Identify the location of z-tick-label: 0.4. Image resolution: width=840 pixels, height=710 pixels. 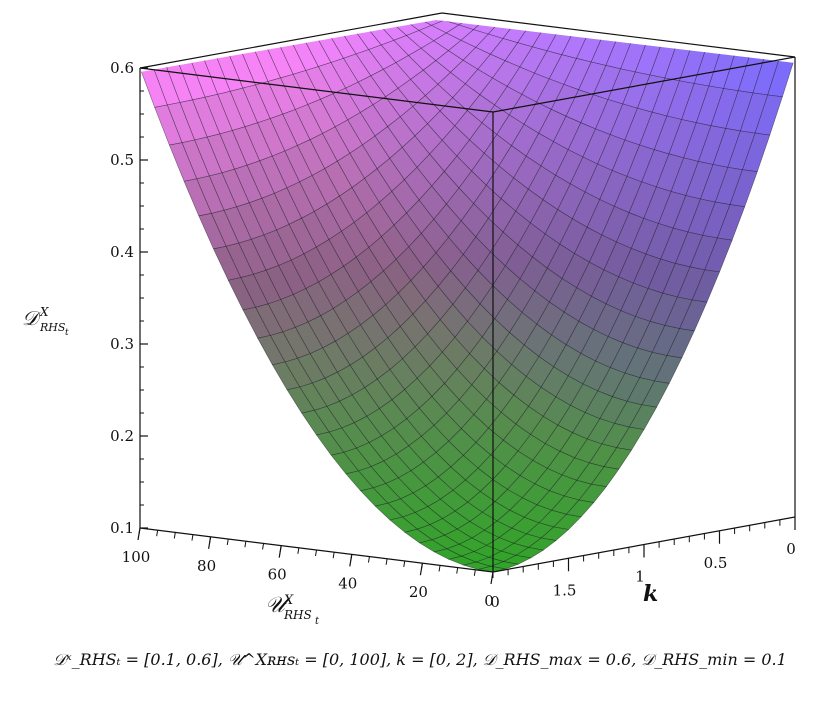
(122, 252).